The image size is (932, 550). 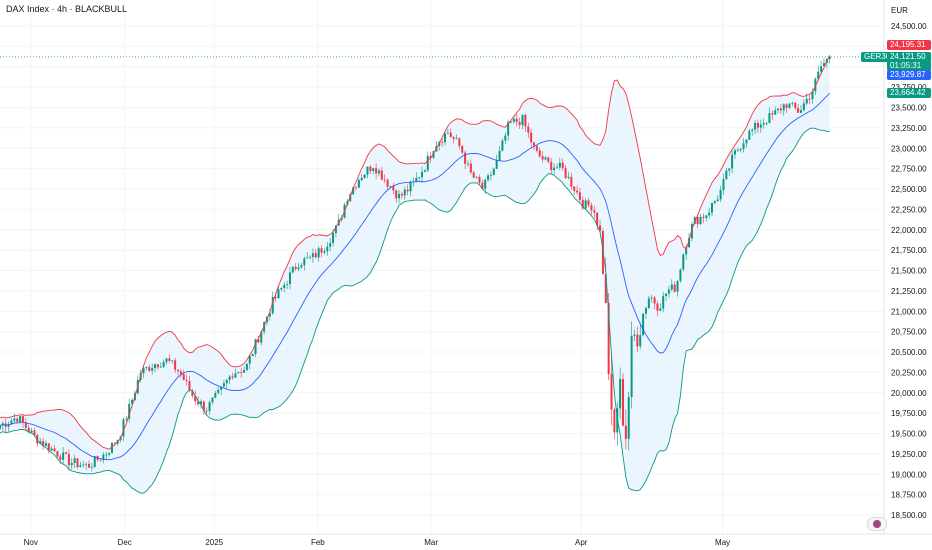 I want to click on price-tick-label: 22,250.00, so click(x=909, y=209).